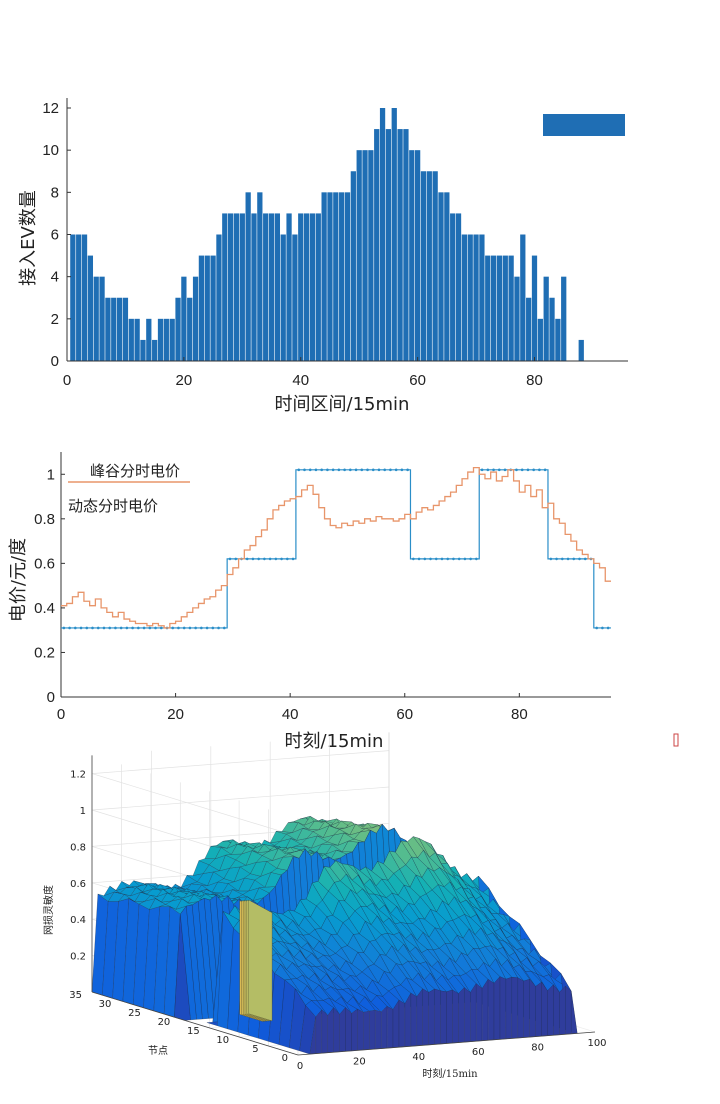  Describe the element at coordinates (44, 519) in the screenshot. I see `y-tick-label: 0.8` at that location.